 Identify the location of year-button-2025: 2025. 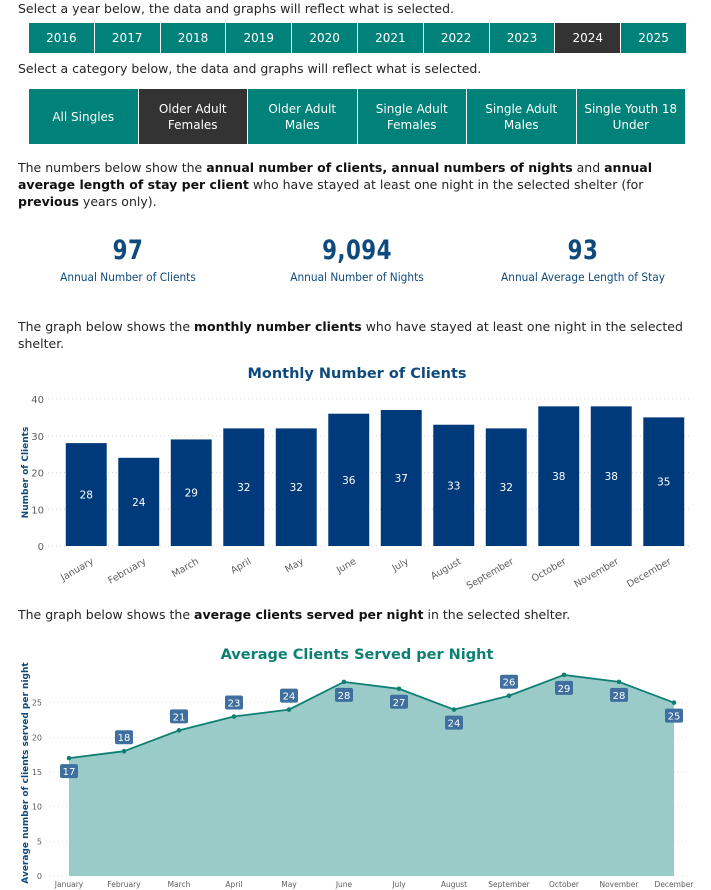
(653, 38).